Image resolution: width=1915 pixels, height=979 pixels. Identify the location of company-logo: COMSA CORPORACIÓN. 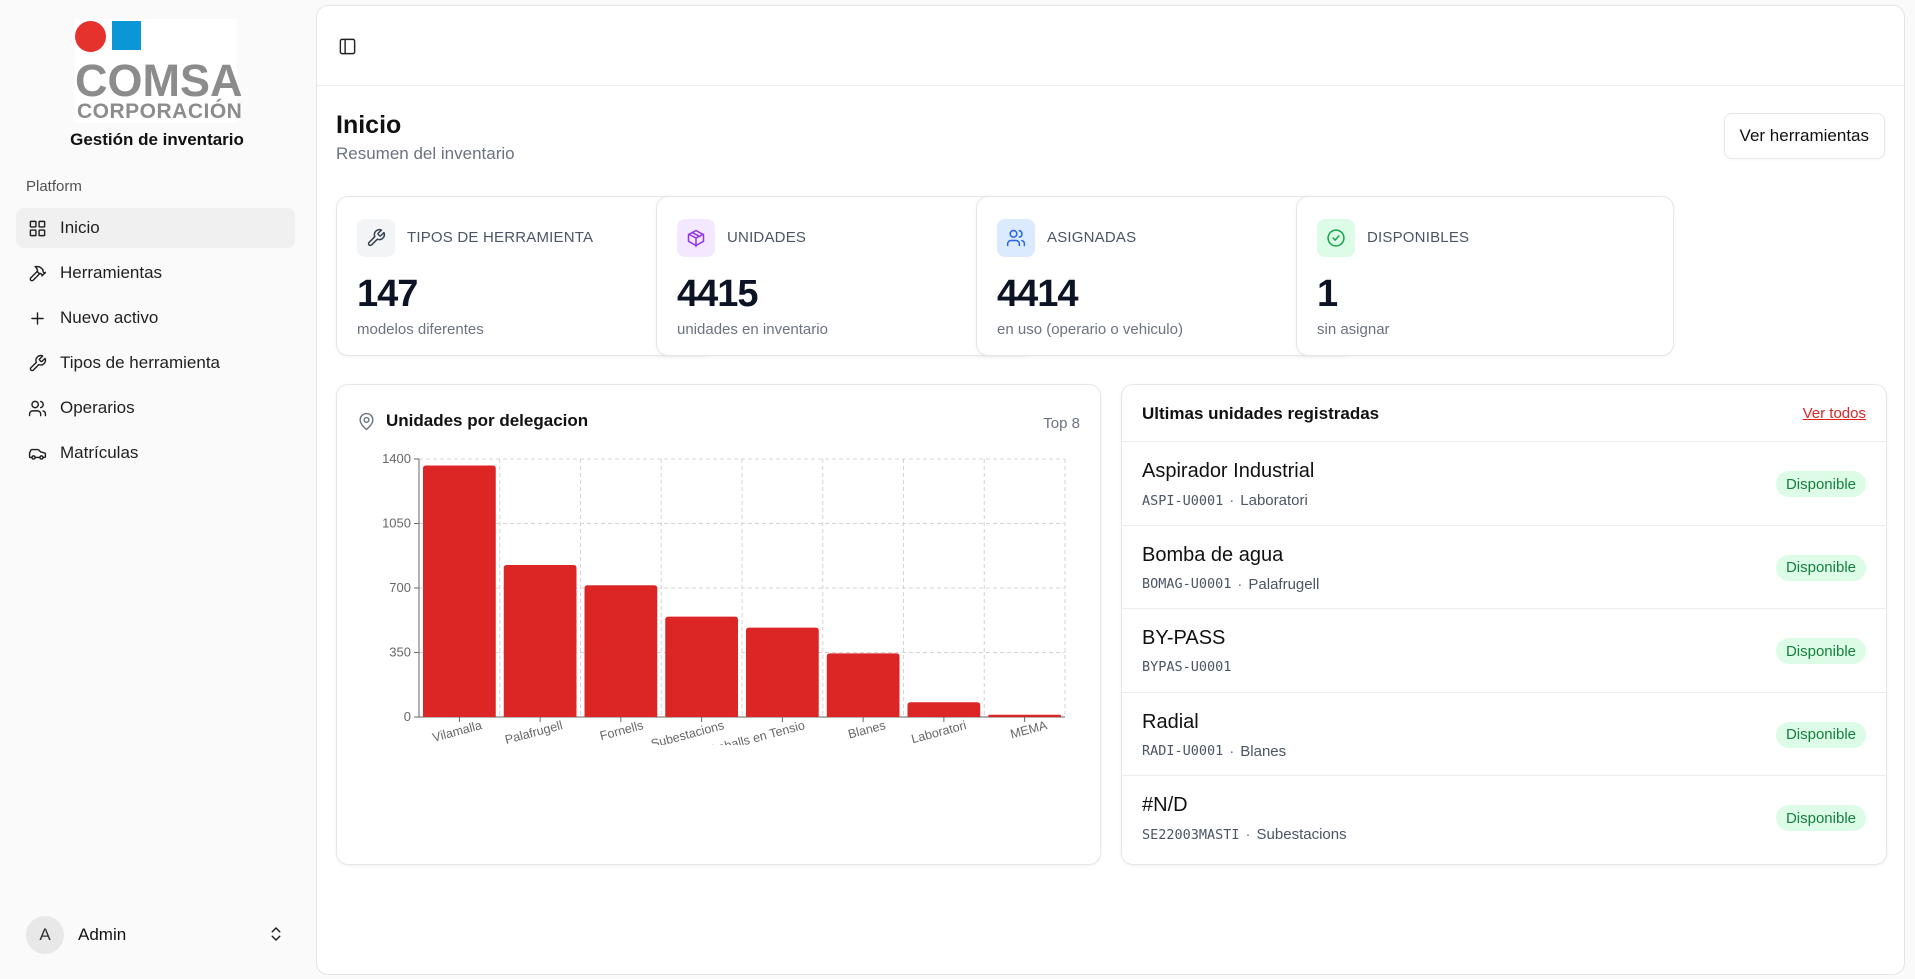
(159, 71).